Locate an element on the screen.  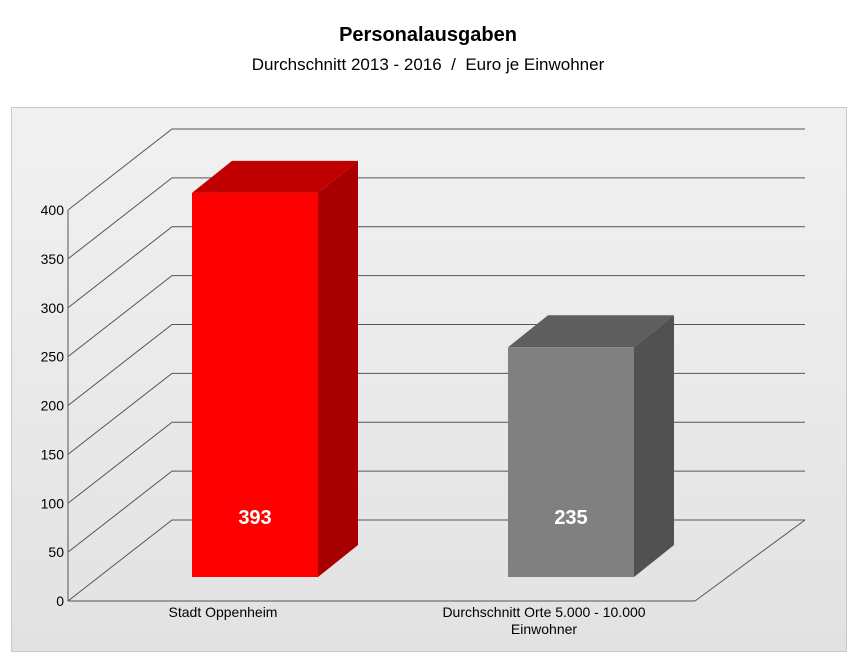
bar-value-label: 393 is located at coordinates (254, 518).